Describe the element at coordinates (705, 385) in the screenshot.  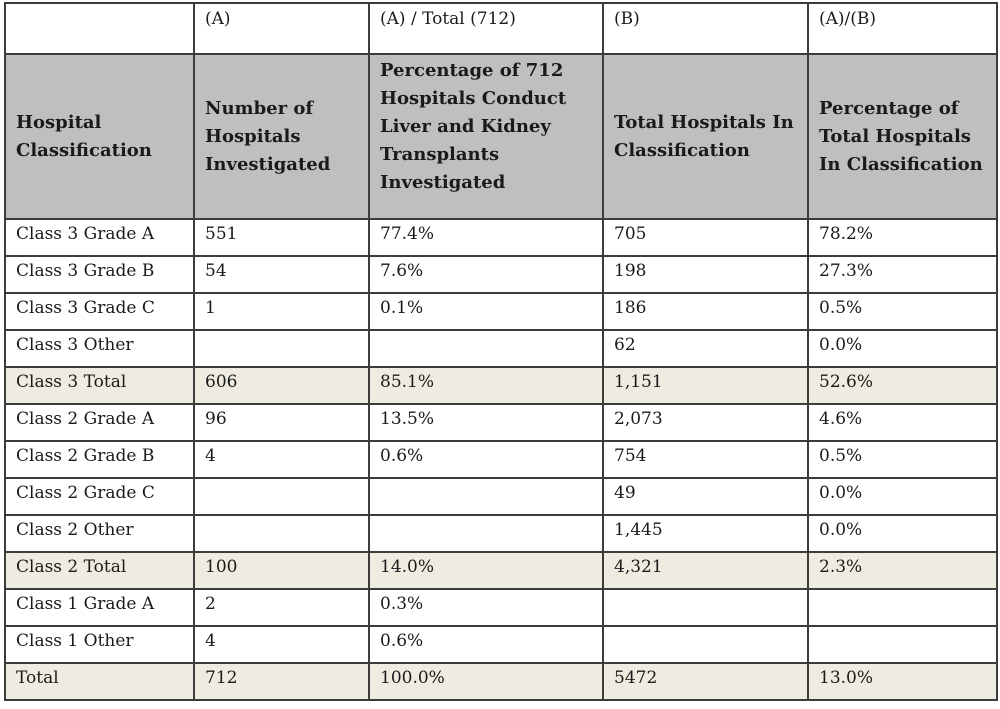
I see `total-in-classification-cell: 1,151` at that location.